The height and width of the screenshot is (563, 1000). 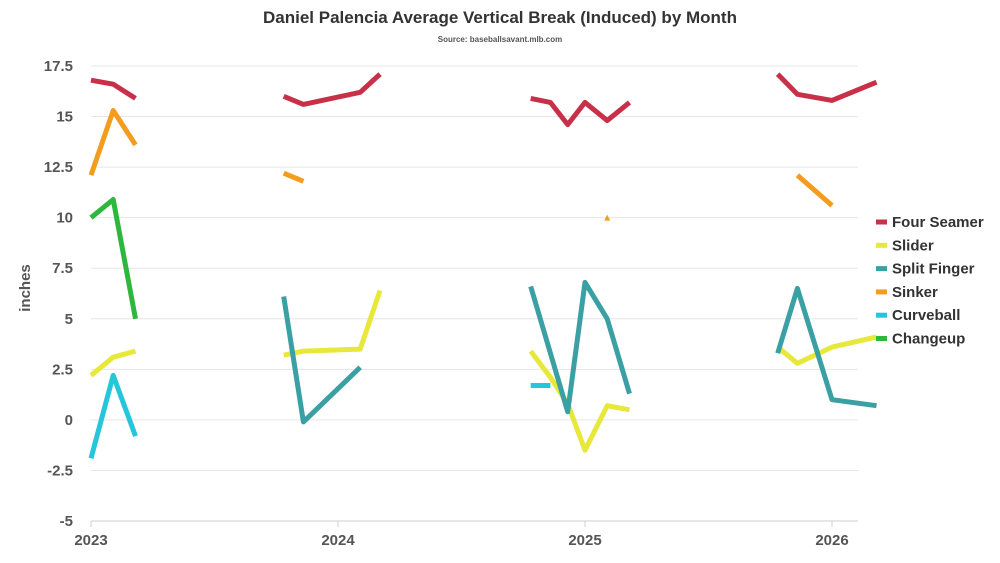 I want to click on series-curveball, so click(x=319, y=415).